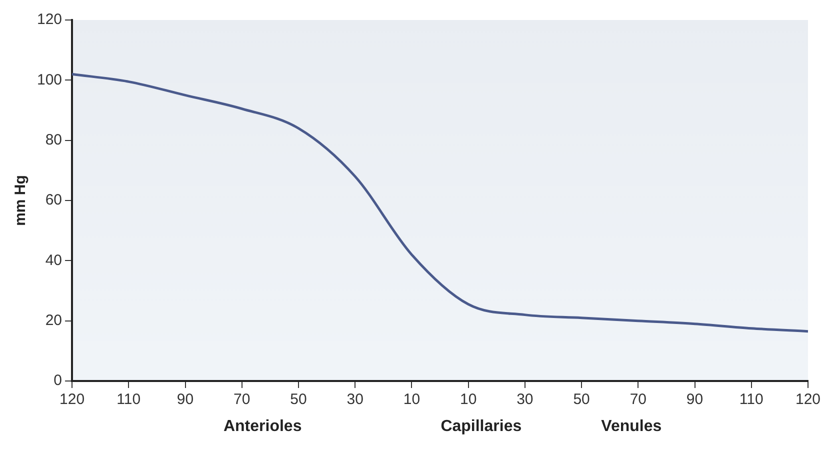 The width and height of the screenshot is (836, 460). I want to click on y-tick-label: 80, so click(53, 139).